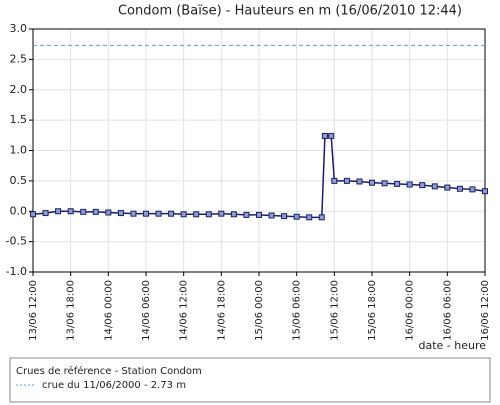 This screenshot has width=500, height=405. I want to click on y-tick-label: 1.5, so click(19, 119).